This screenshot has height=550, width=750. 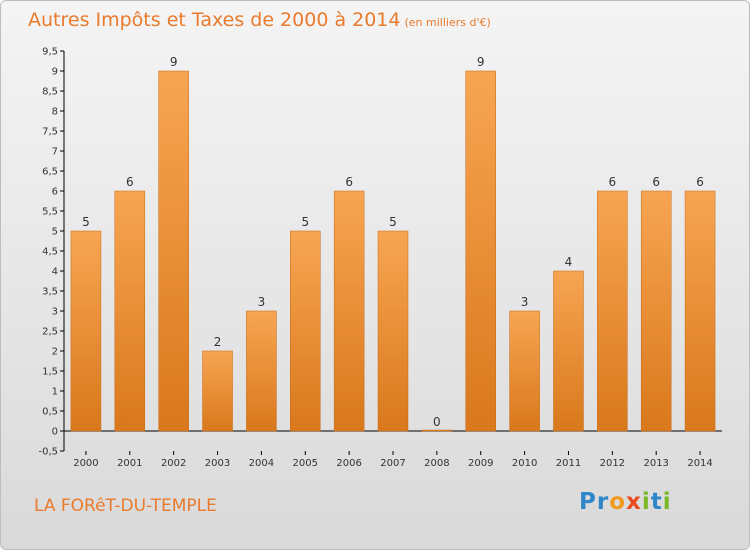 I want to click on x-tick-label-2011: 2011, so click(x=568, y=463).